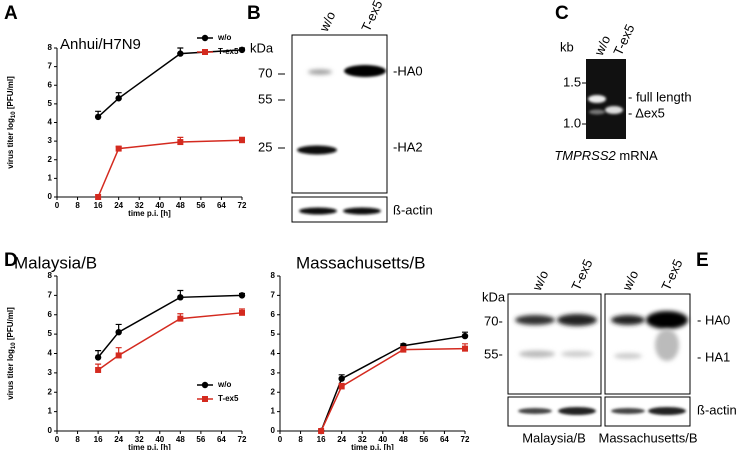  What do you see at coordinates (50, 275) in the screenshot?
I see `y-tick-label: 8` at bounding box center [50, 275].